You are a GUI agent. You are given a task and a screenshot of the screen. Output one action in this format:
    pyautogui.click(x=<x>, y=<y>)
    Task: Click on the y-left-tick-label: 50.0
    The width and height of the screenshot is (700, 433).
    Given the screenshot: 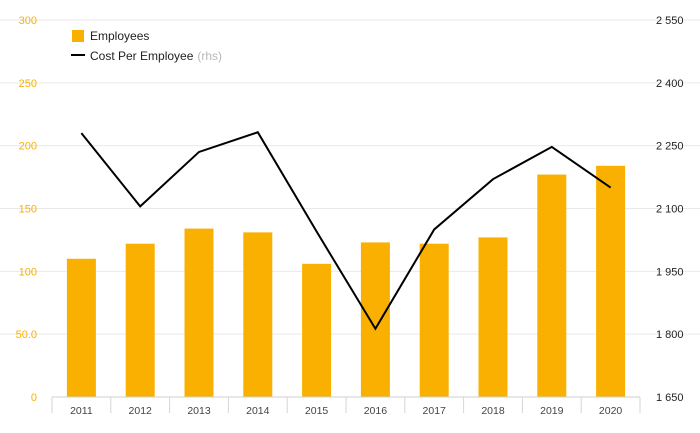 What is the action you would take?
    pyautogui.click(x=26, y=335)
    